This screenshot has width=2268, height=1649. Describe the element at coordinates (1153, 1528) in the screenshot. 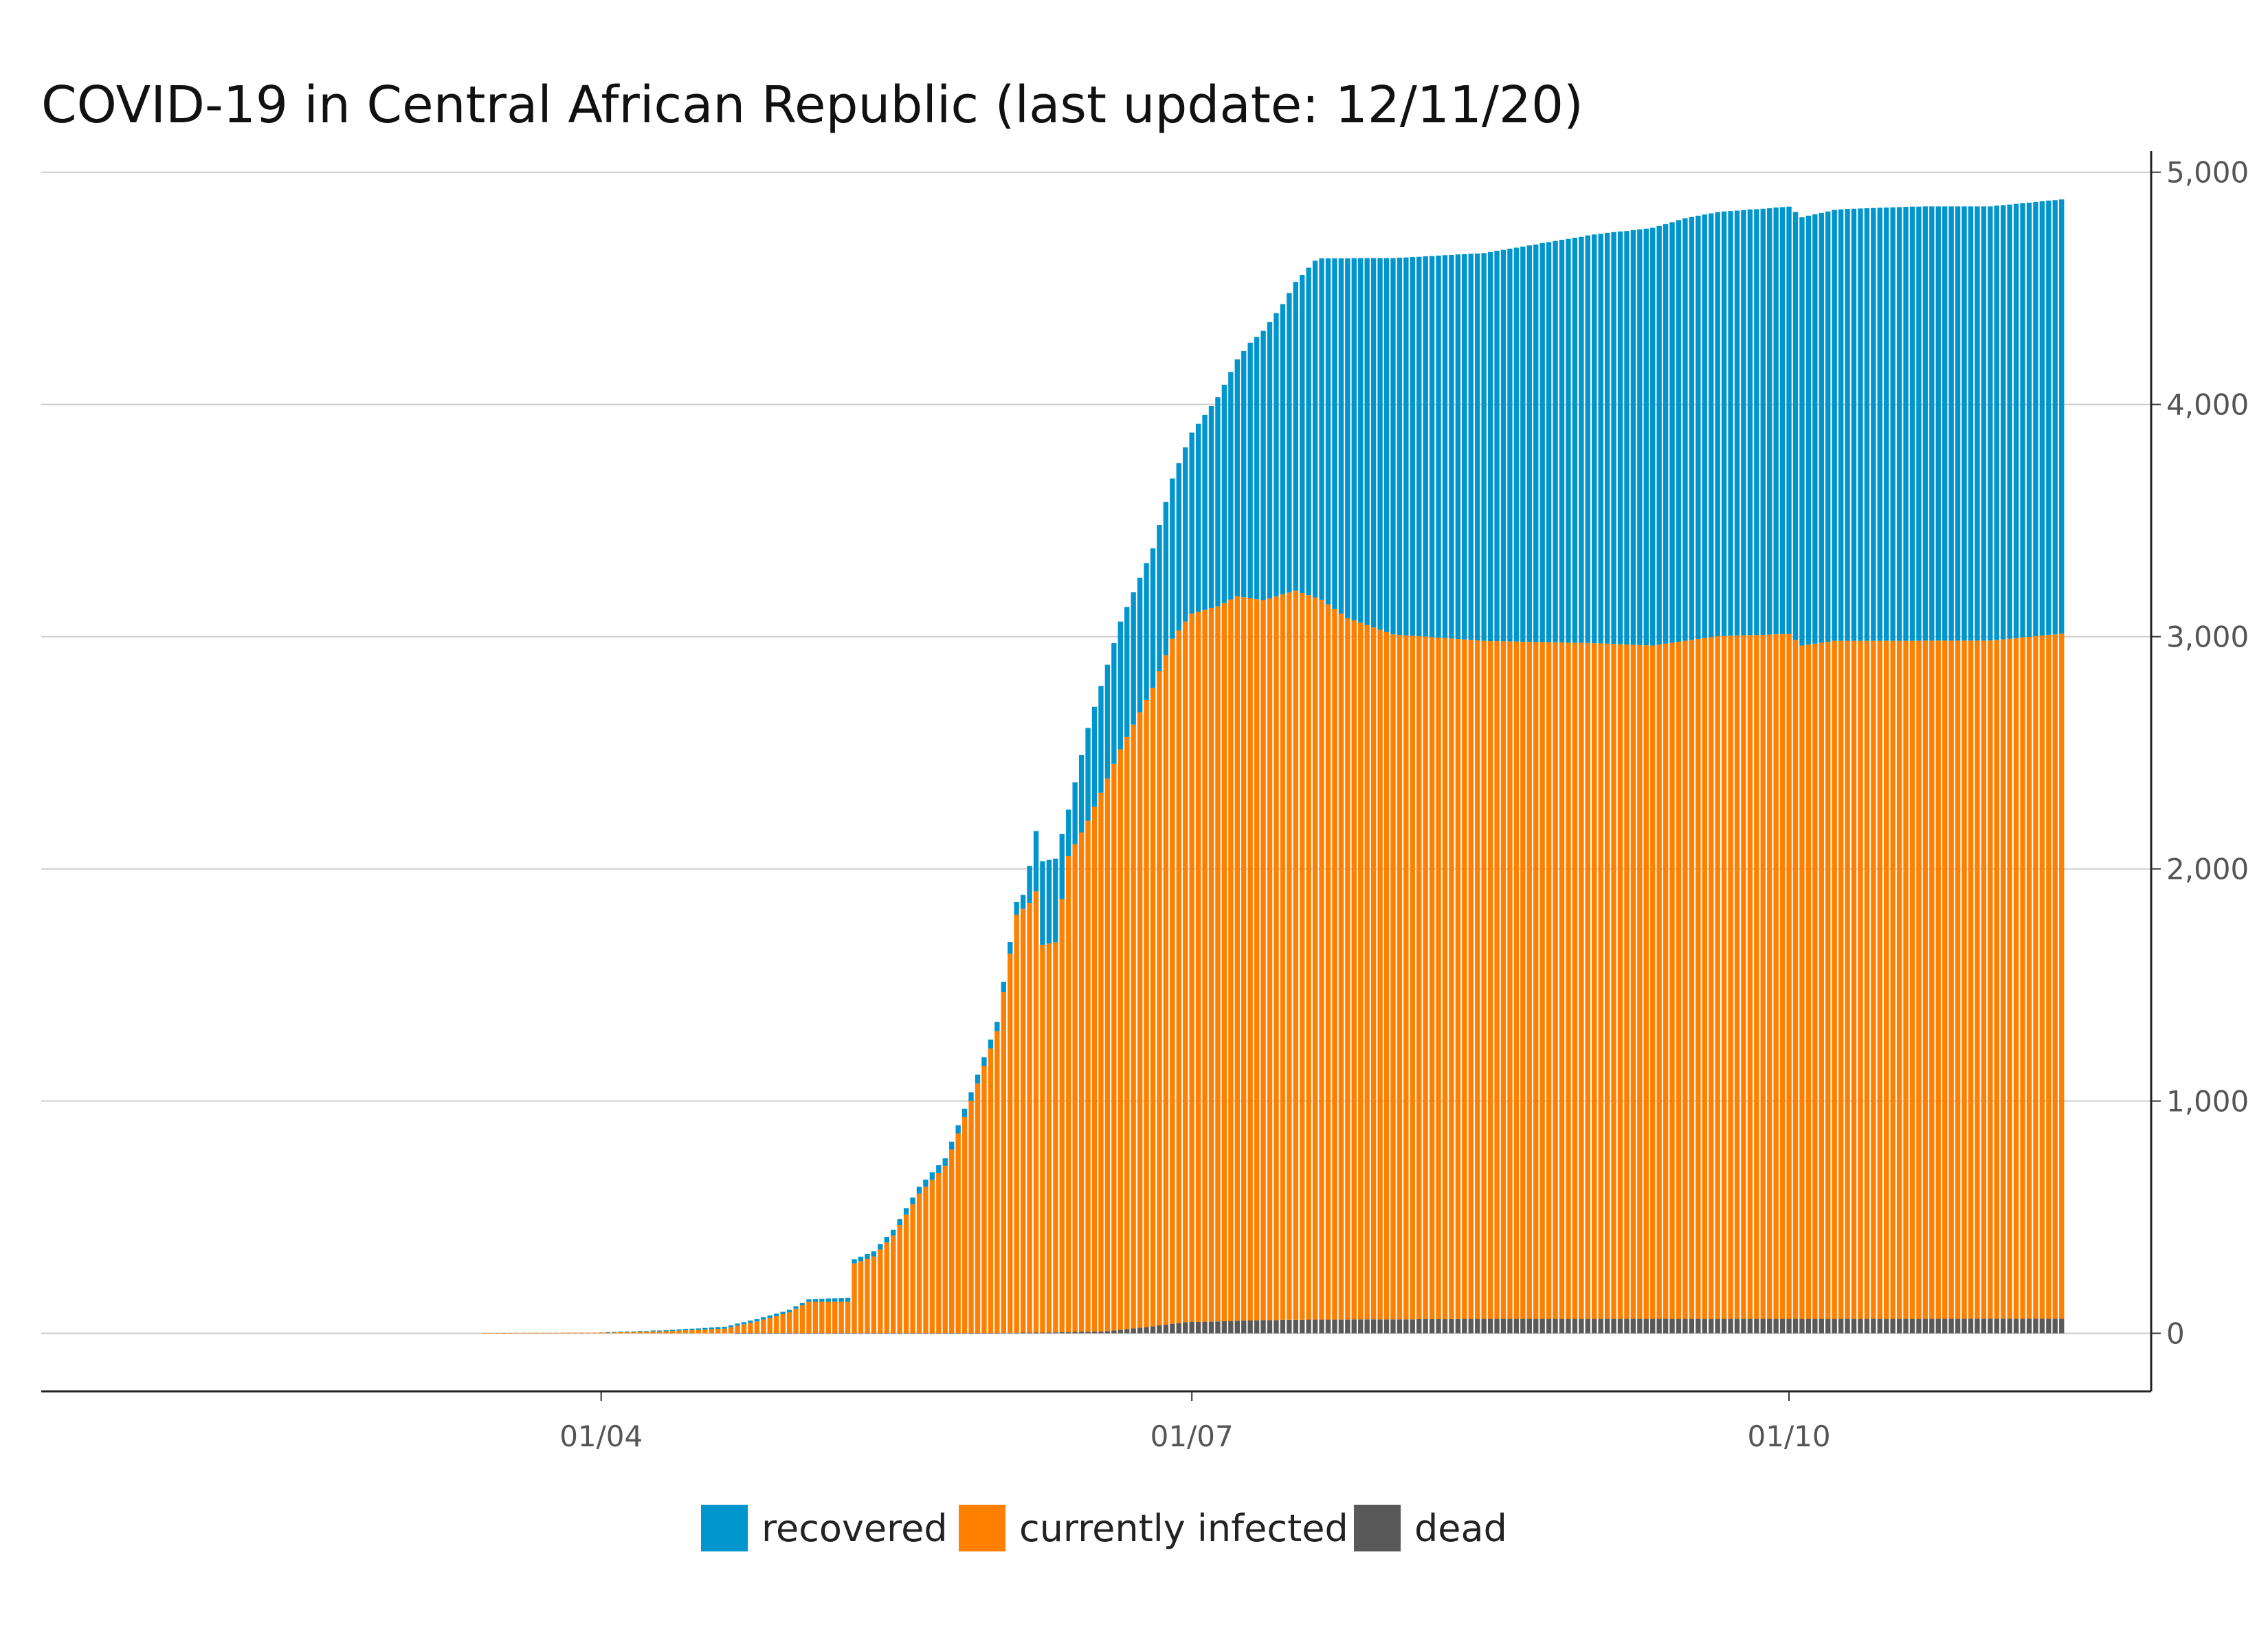

I see `legend-item-currently-infected: currently infected` at that location.